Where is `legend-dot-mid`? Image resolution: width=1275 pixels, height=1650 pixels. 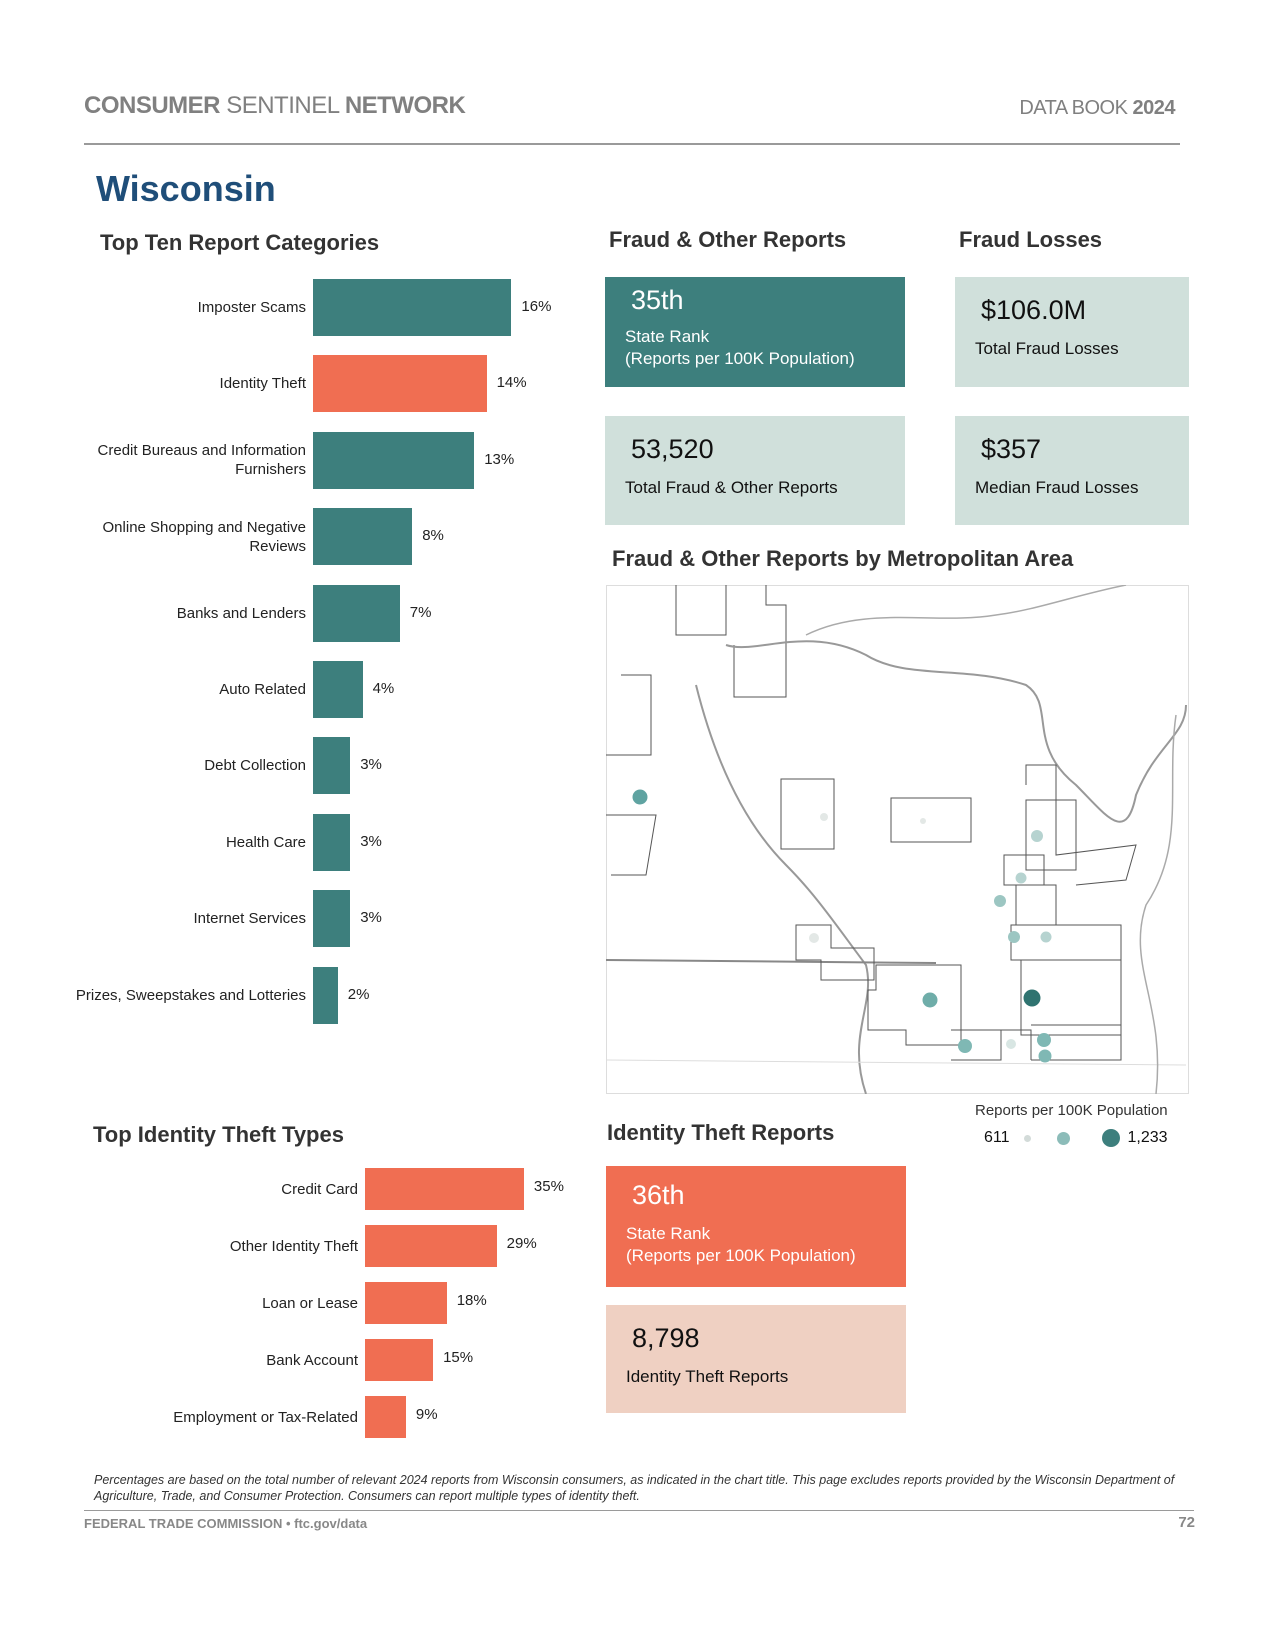
legend-dot-mid is located at coordinates (1063, 1138).